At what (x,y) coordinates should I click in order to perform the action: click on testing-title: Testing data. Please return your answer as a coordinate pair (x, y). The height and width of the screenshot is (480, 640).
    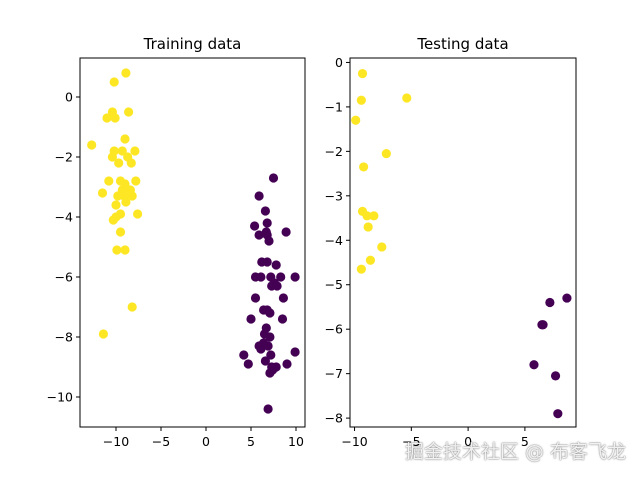
    Looking at the image, I should click on (462, 44).